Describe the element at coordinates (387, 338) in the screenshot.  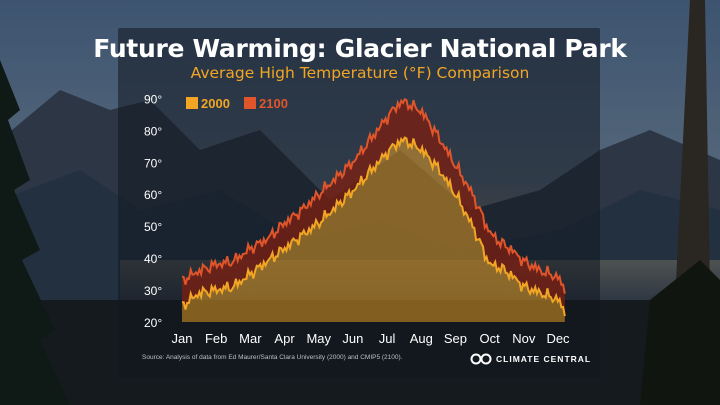
I see `x-tick-label: Jul` at that location.